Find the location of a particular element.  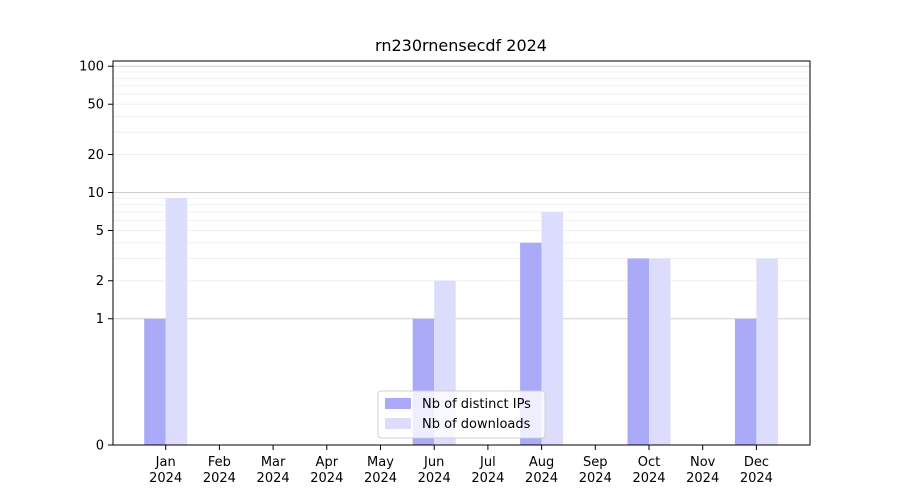

y-tick-label: 5 is located at coordinates (100, 231).